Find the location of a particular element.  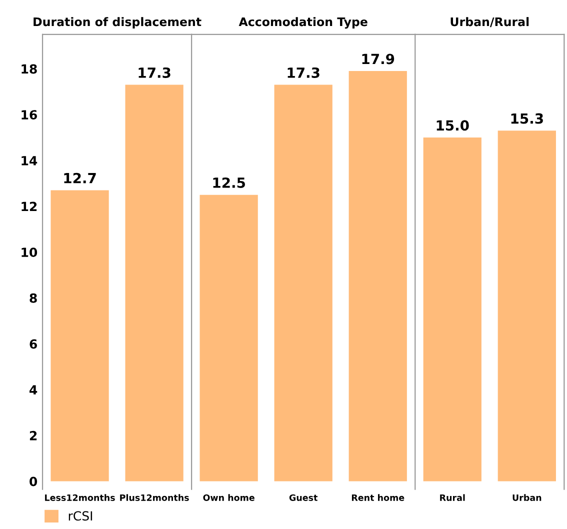

text: 17.9 is located at coordinates (378, 59).